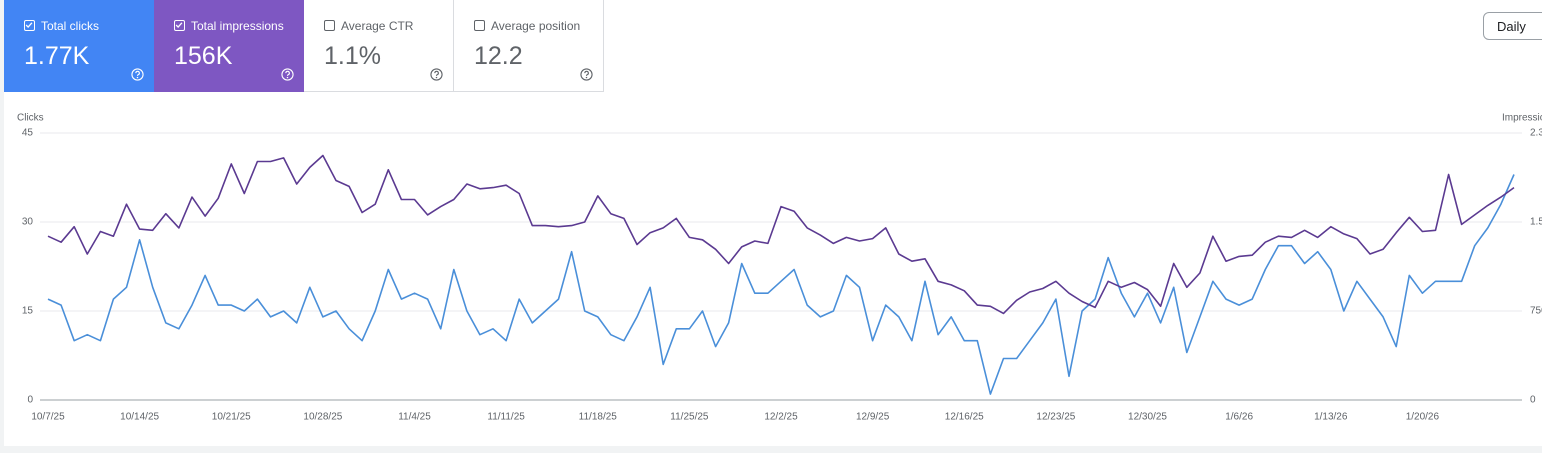 Image resolution: width=1542 pixels, height=453 pixels. Describe the element at coordinates (28, 133) in the screenshot. I see `y-tick-label: 45` at that location.